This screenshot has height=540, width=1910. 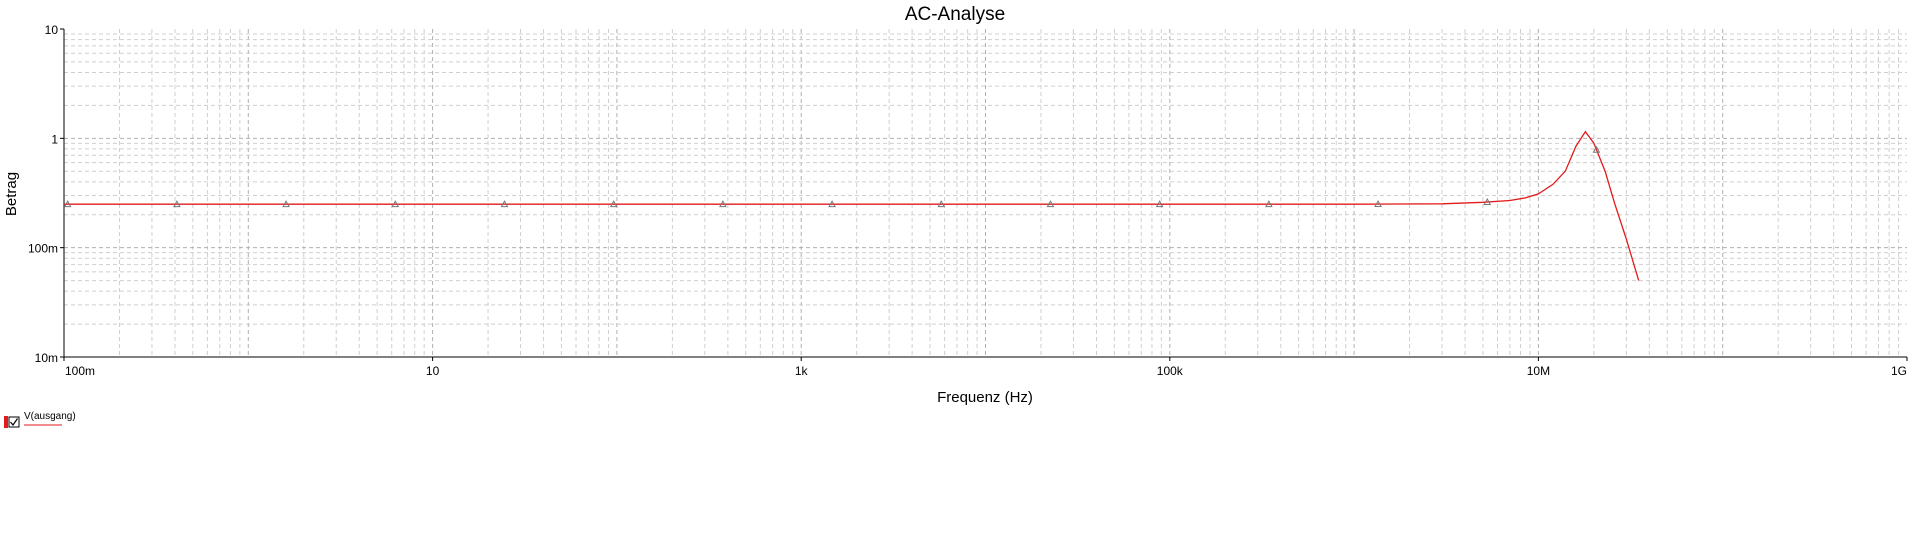 What do you see at coordinates (14, 422) in the screenshot?
I see `checkbox-icon` at bounding box center [14, 422].